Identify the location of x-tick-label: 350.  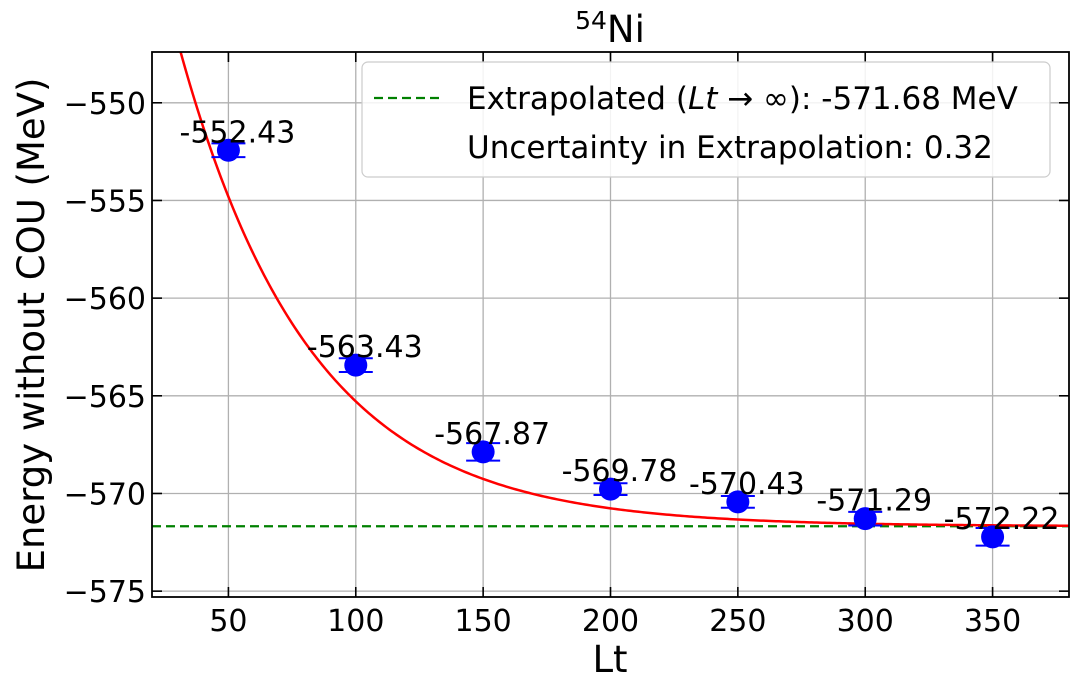
(992, 621).